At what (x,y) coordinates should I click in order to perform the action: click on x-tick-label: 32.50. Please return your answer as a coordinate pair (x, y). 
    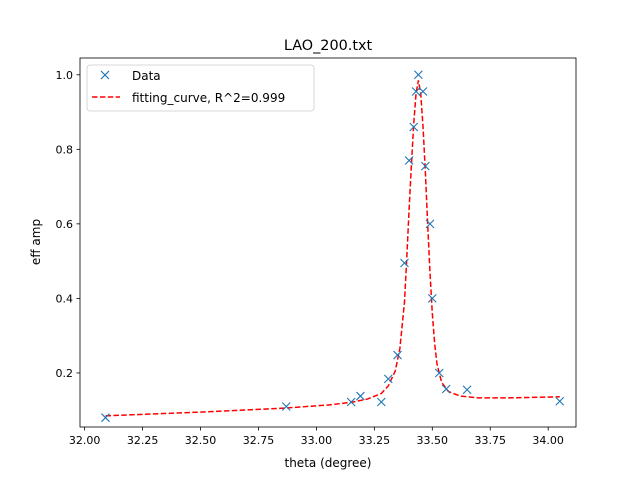
    Looking at the image, I should click on (201, 440).